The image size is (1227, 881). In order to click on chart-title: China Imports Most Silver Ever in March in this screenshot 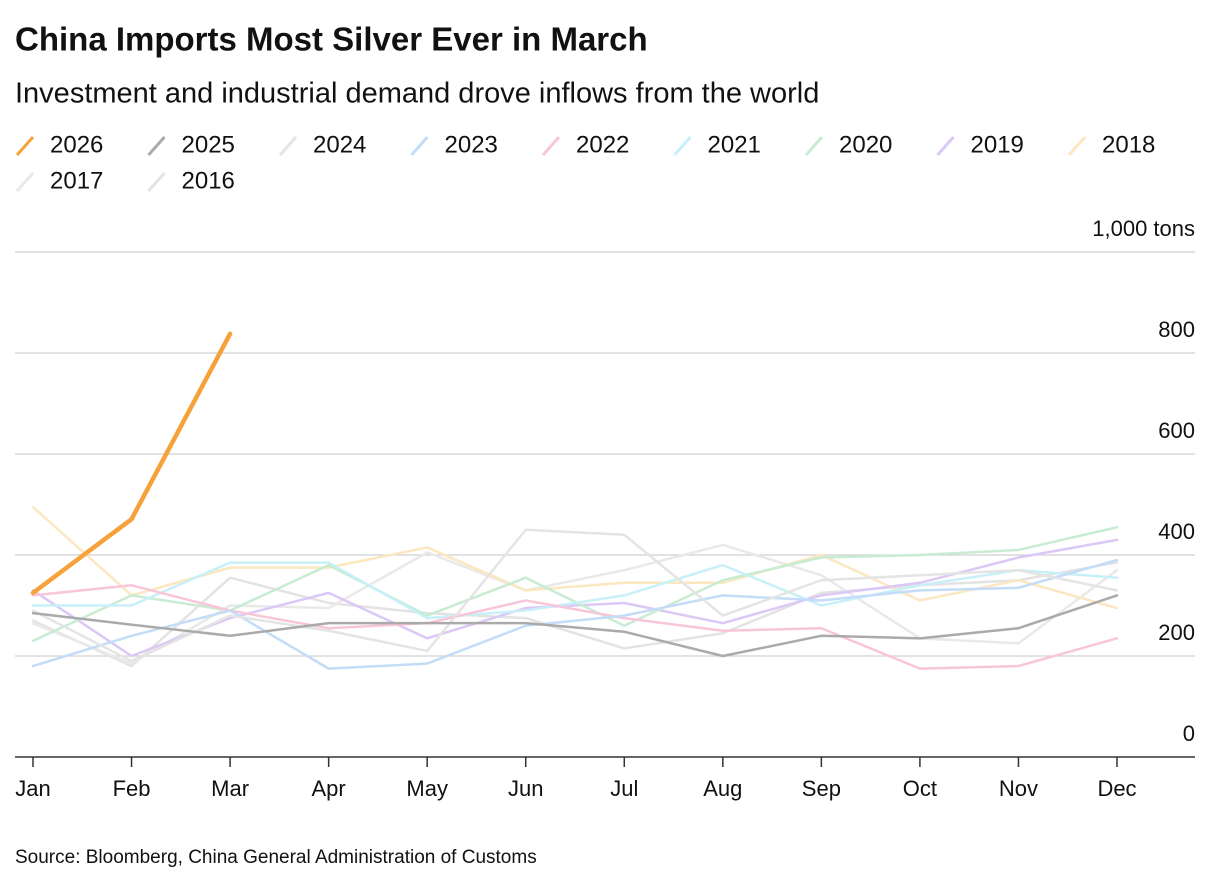, I will do `click(331, 39)`.